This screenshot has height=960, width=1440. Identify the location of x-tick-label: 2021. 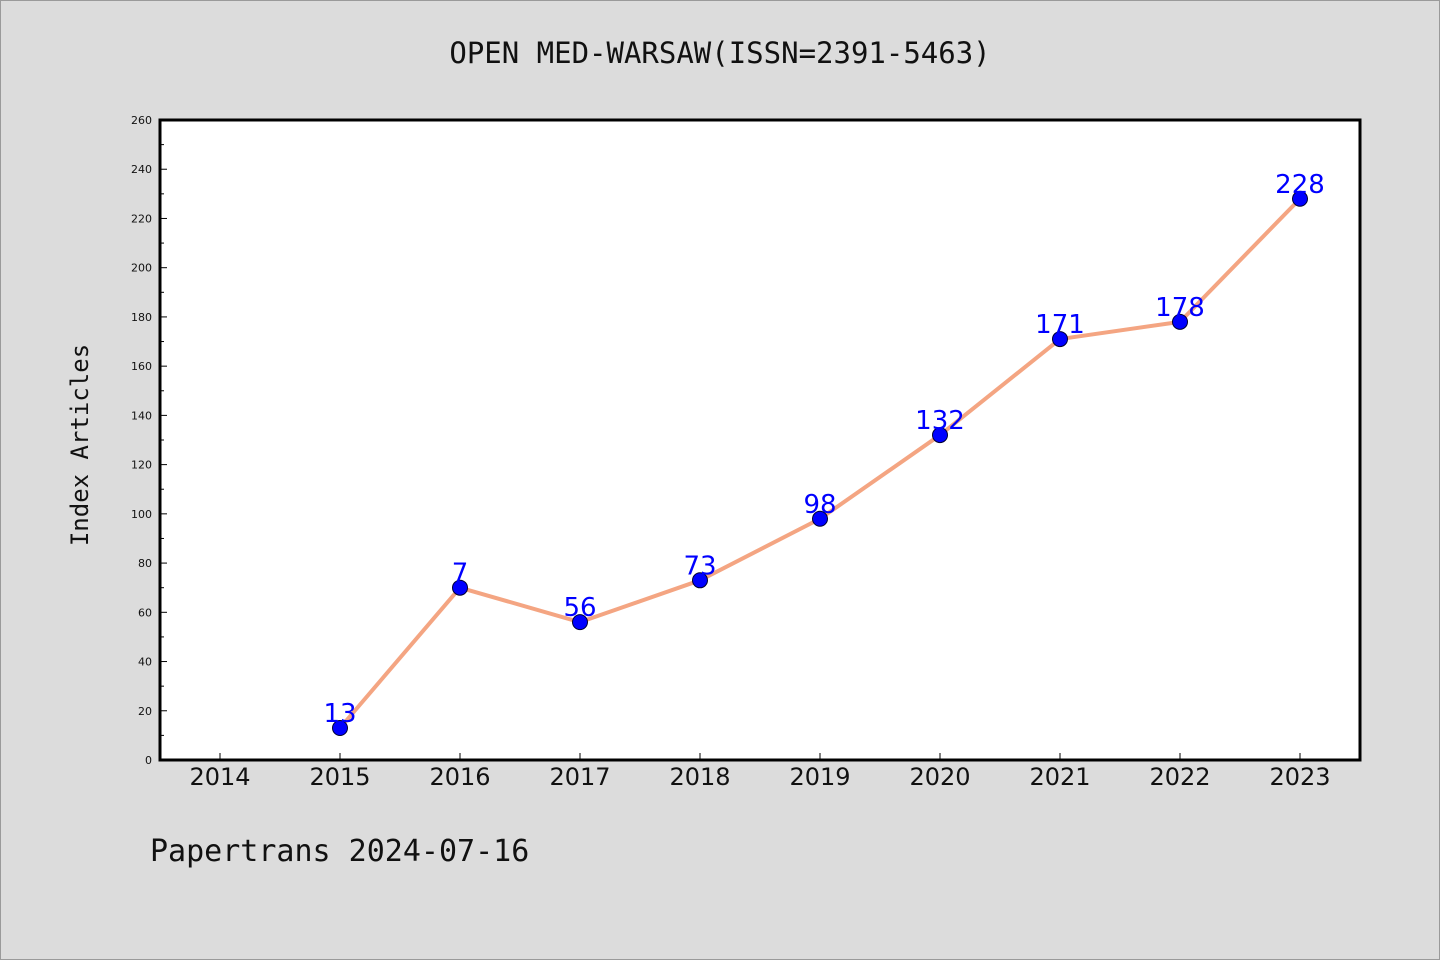
(1059, 777).